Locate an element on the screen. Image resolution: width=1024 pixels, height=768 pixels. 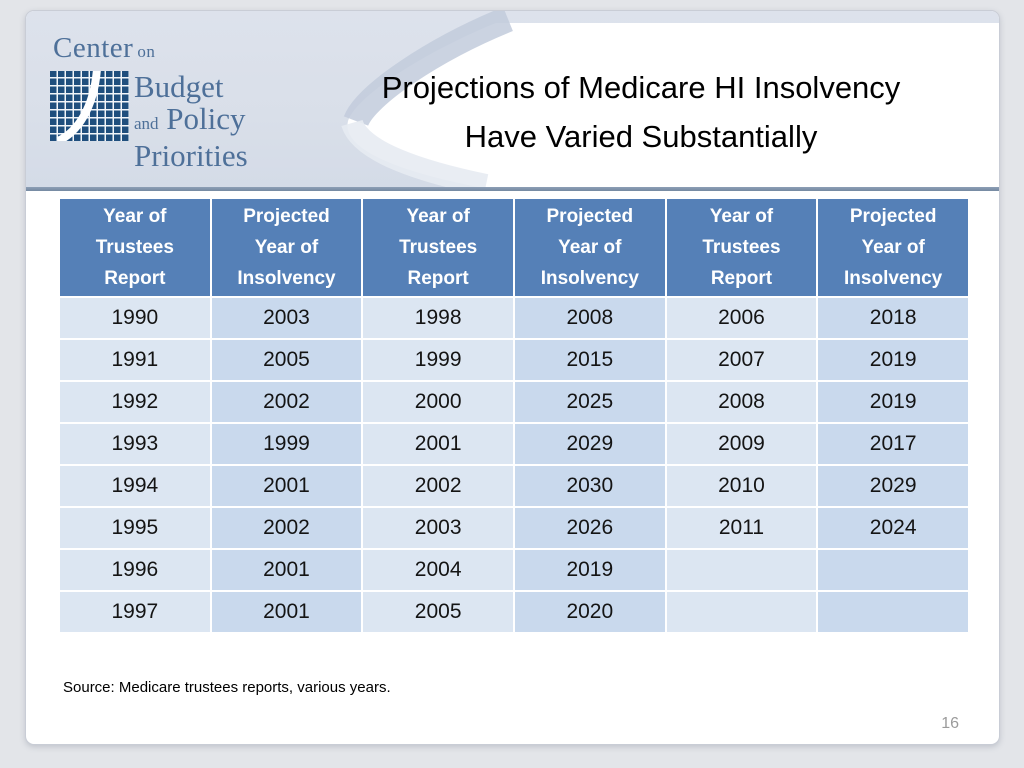
header-divider is located at coordinates (512, 189).